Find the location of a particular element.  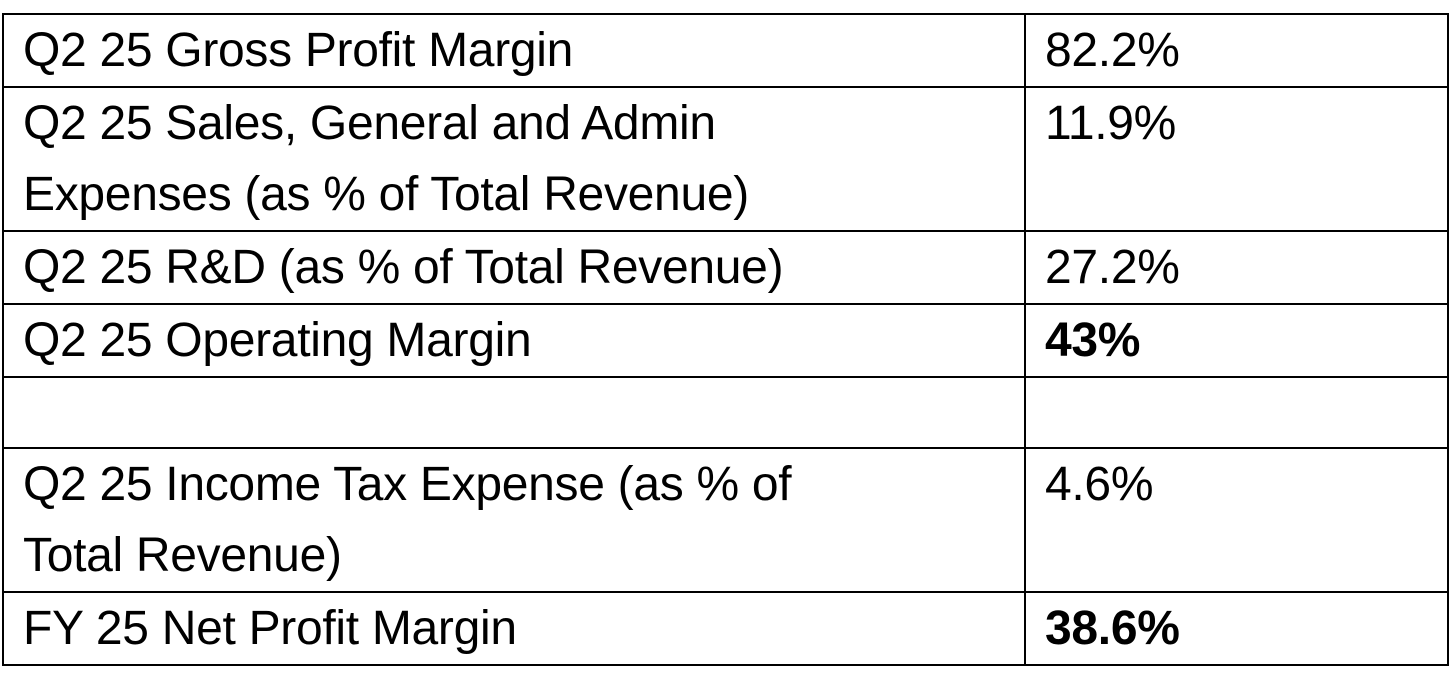

metric-value: 43% is located at coordinates (1236, 340).